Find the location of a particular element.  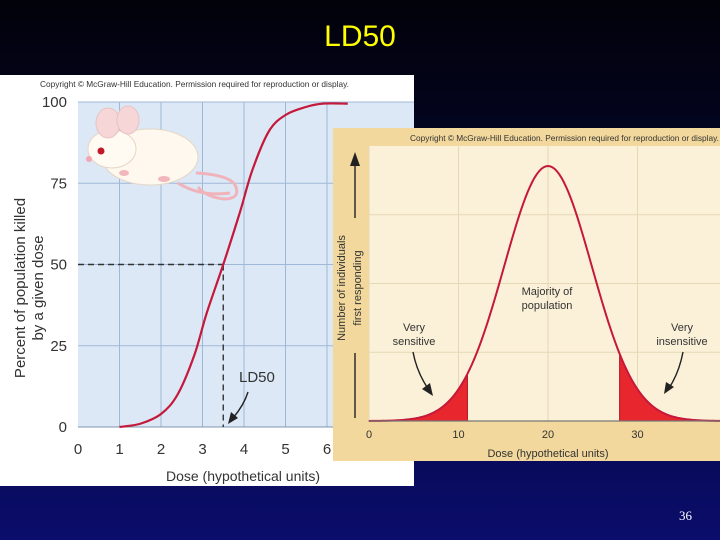

y-axis-arrow is located at coordinates (355, 285).